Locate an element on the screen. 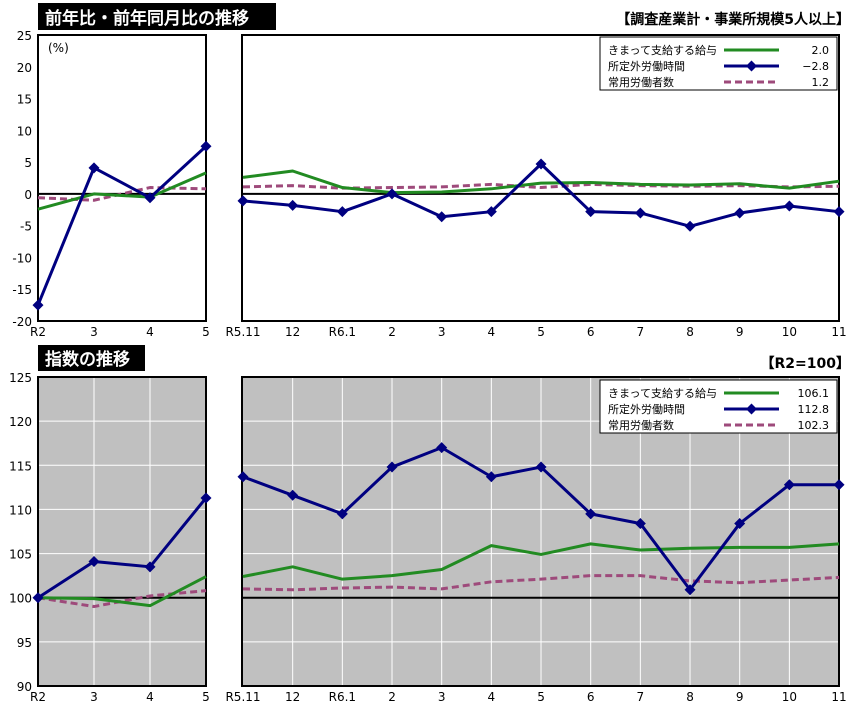  y-tick-label: 105 is located at coordinates (20, 555).